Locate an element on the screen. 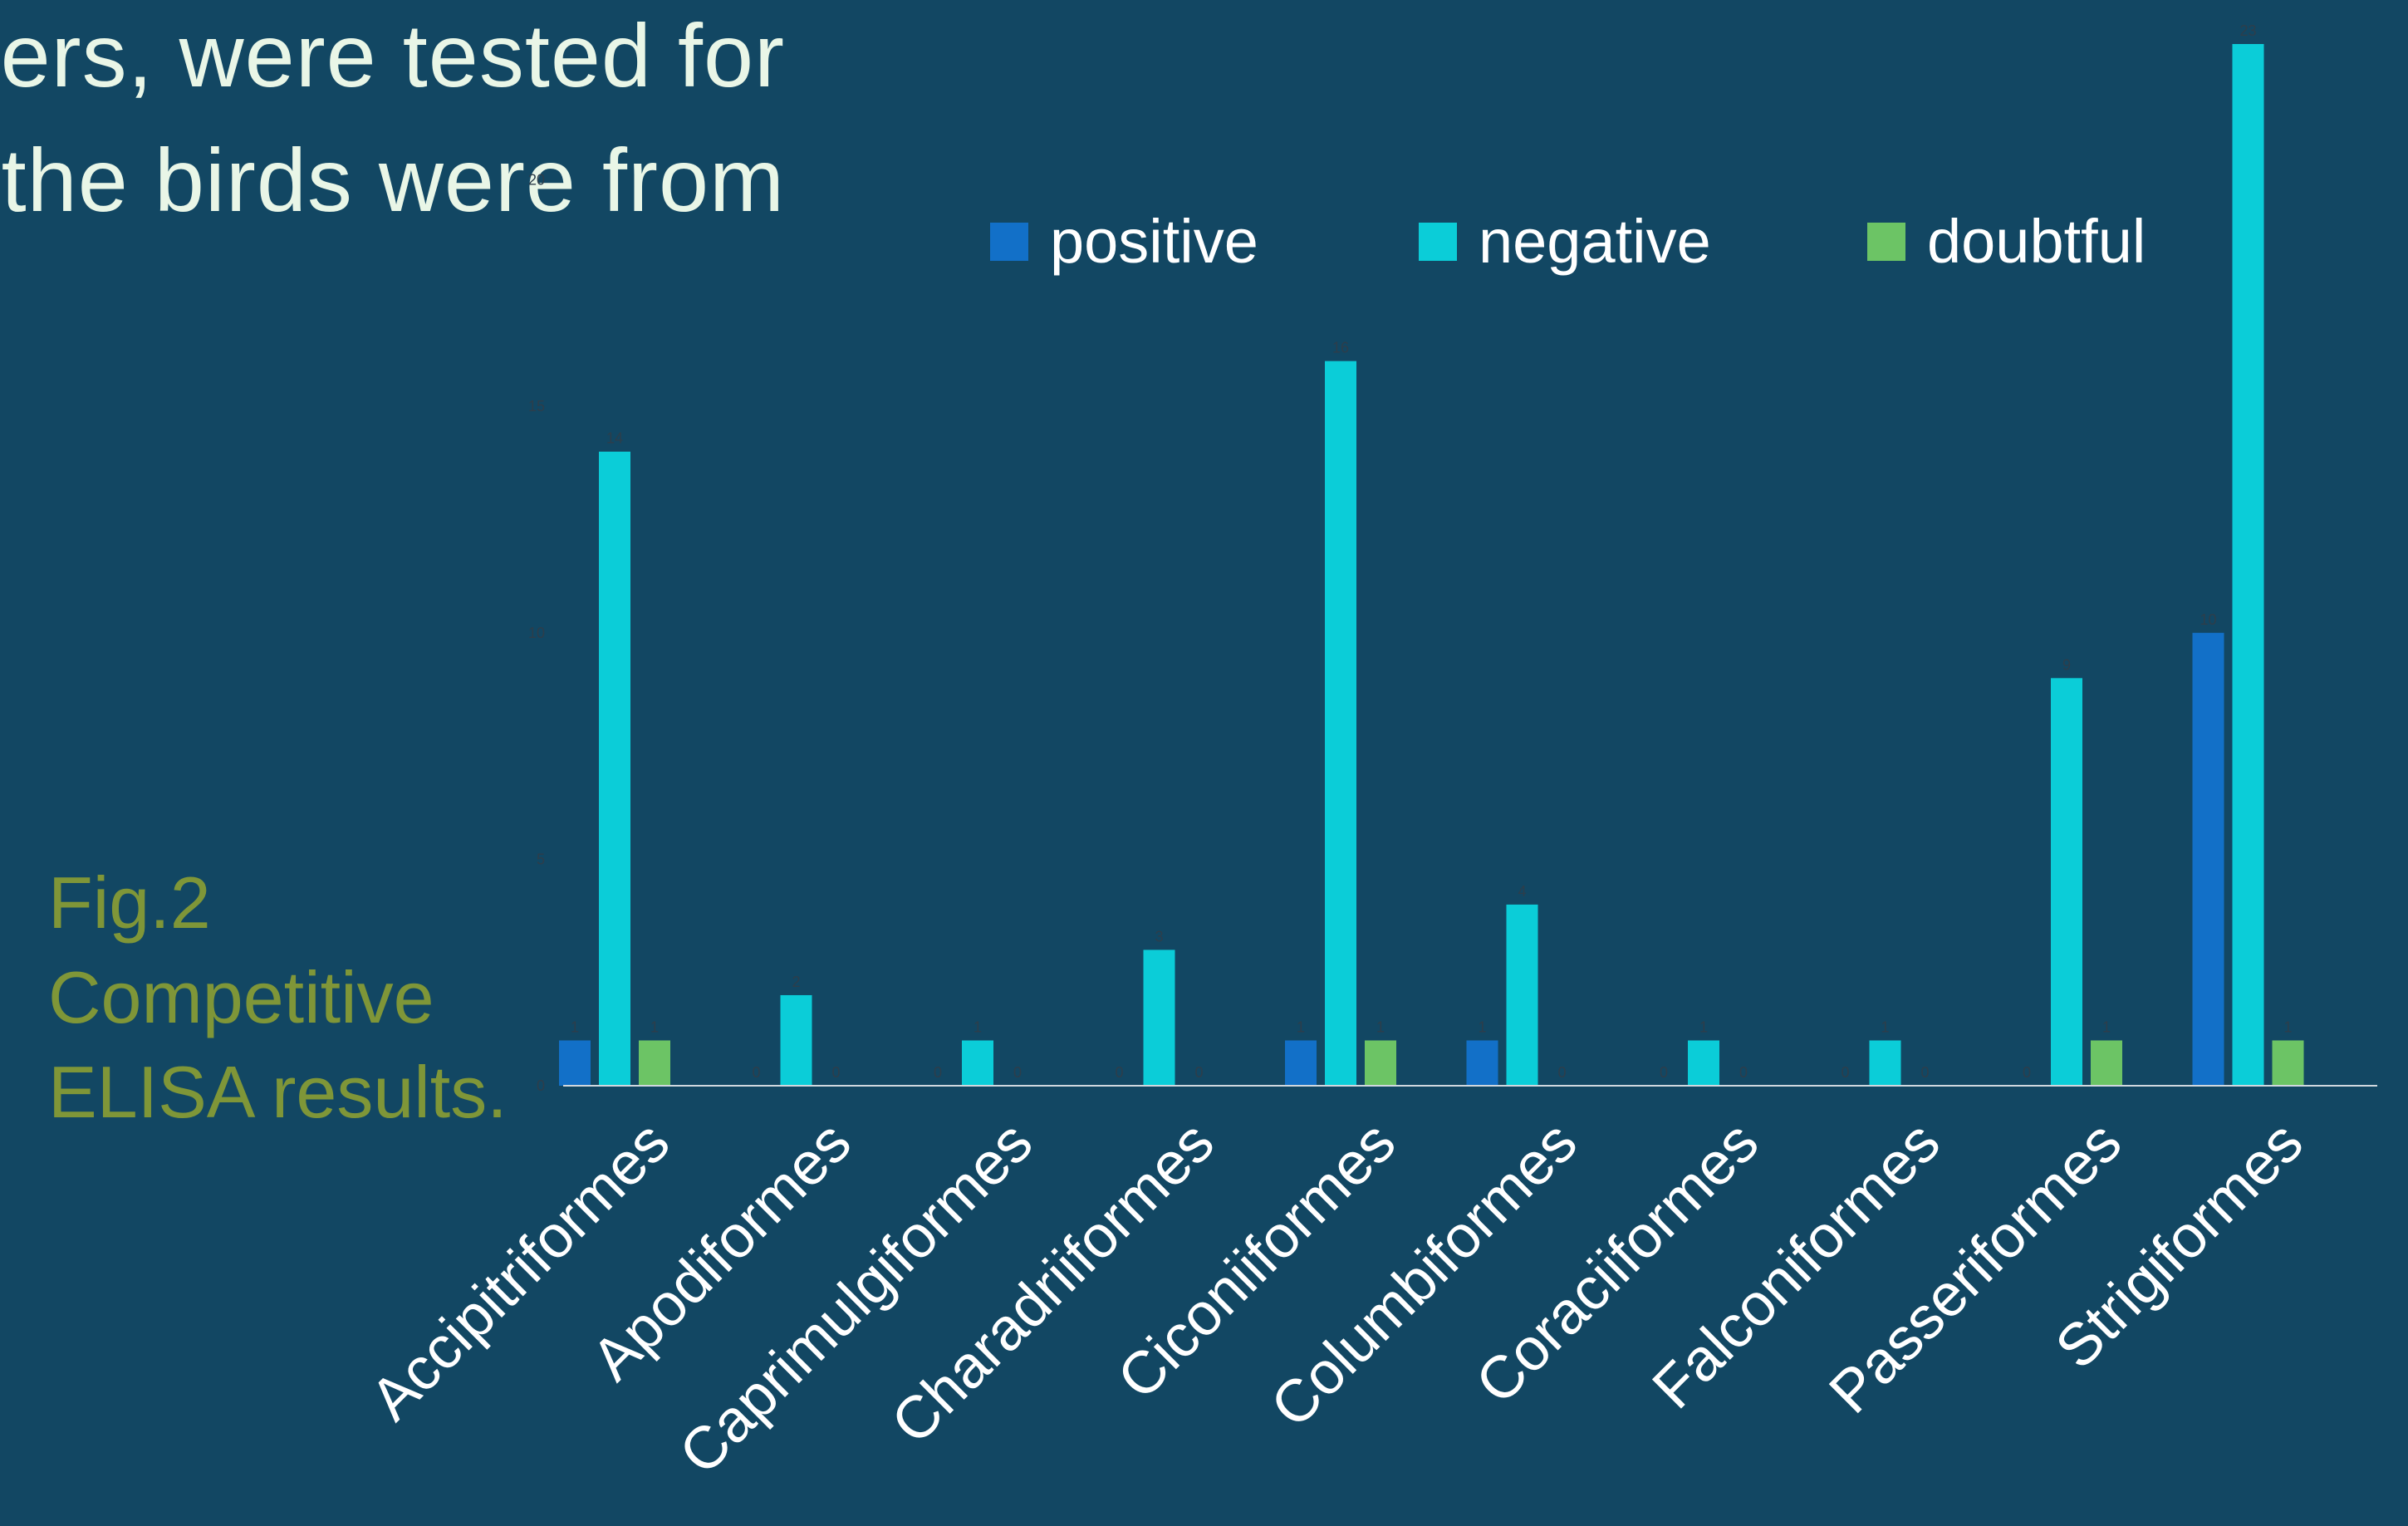 The image size is (2408, 1526). x-tick-label: Caprimulgiformes is located at coordinates (856, 1298).